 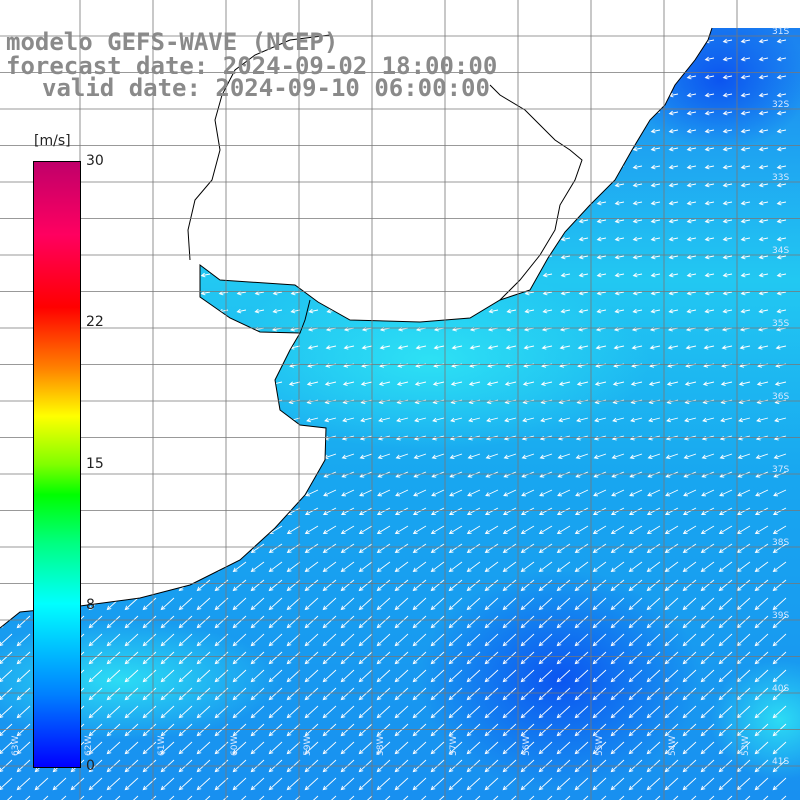 What do you see at coordinates (95, 161) in the screenshot?
I see `colorbar-tick-label: 30` at bounding box center [95, 161].